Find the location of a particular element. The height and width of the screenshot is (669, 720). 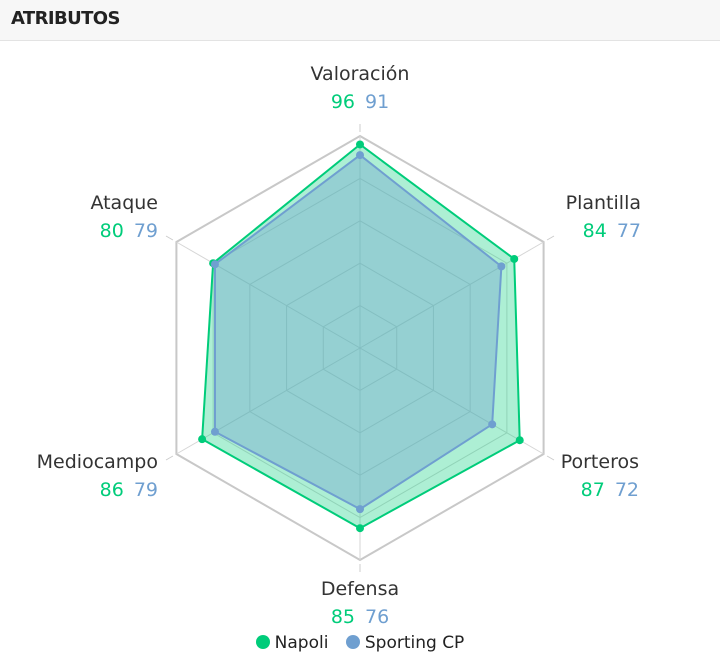

legend-dot-sporting is located at coordinates (352, 642).